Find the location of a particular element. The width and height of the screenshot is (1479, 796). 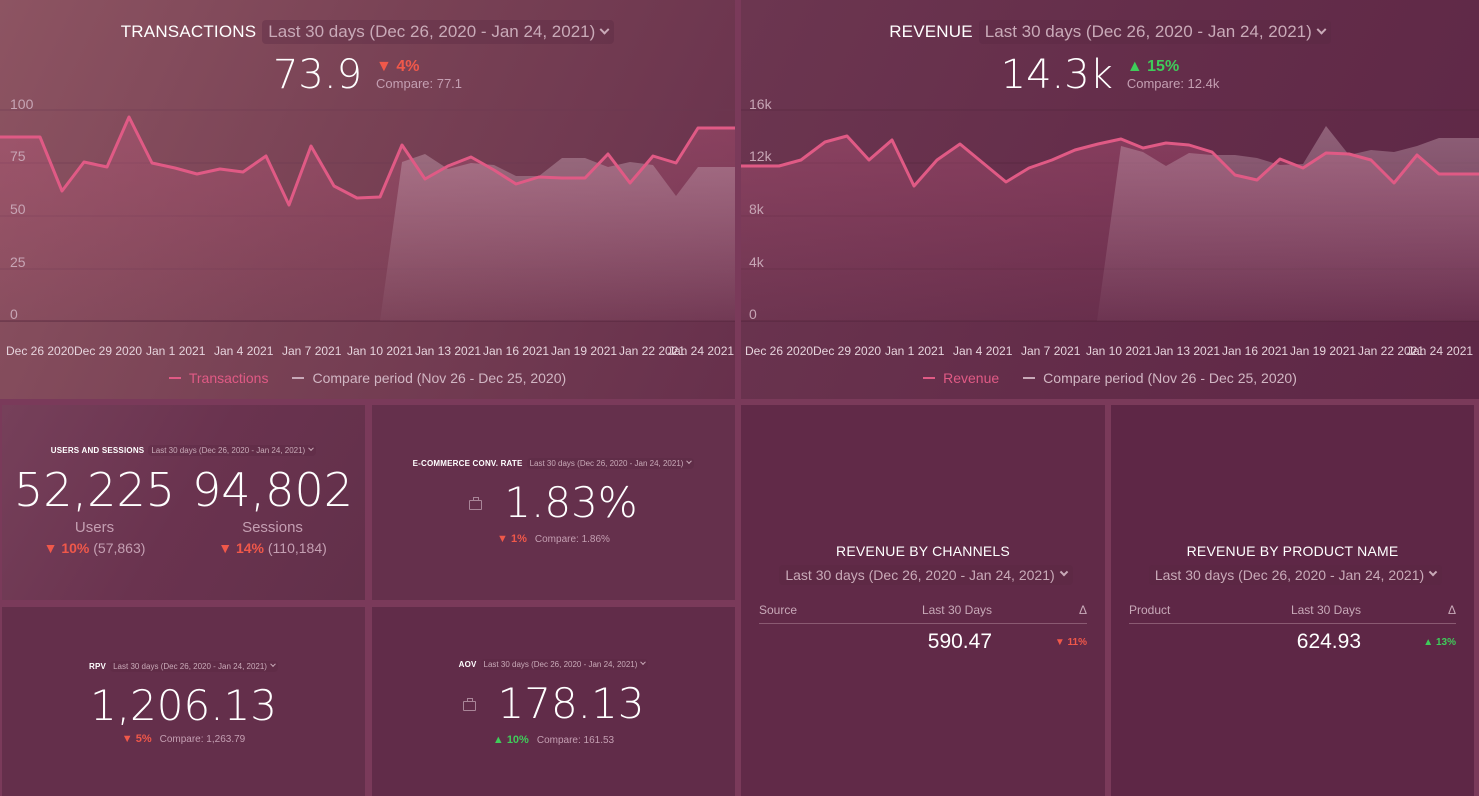

sessions-label: Sessions is located at coordinates (272, 527).